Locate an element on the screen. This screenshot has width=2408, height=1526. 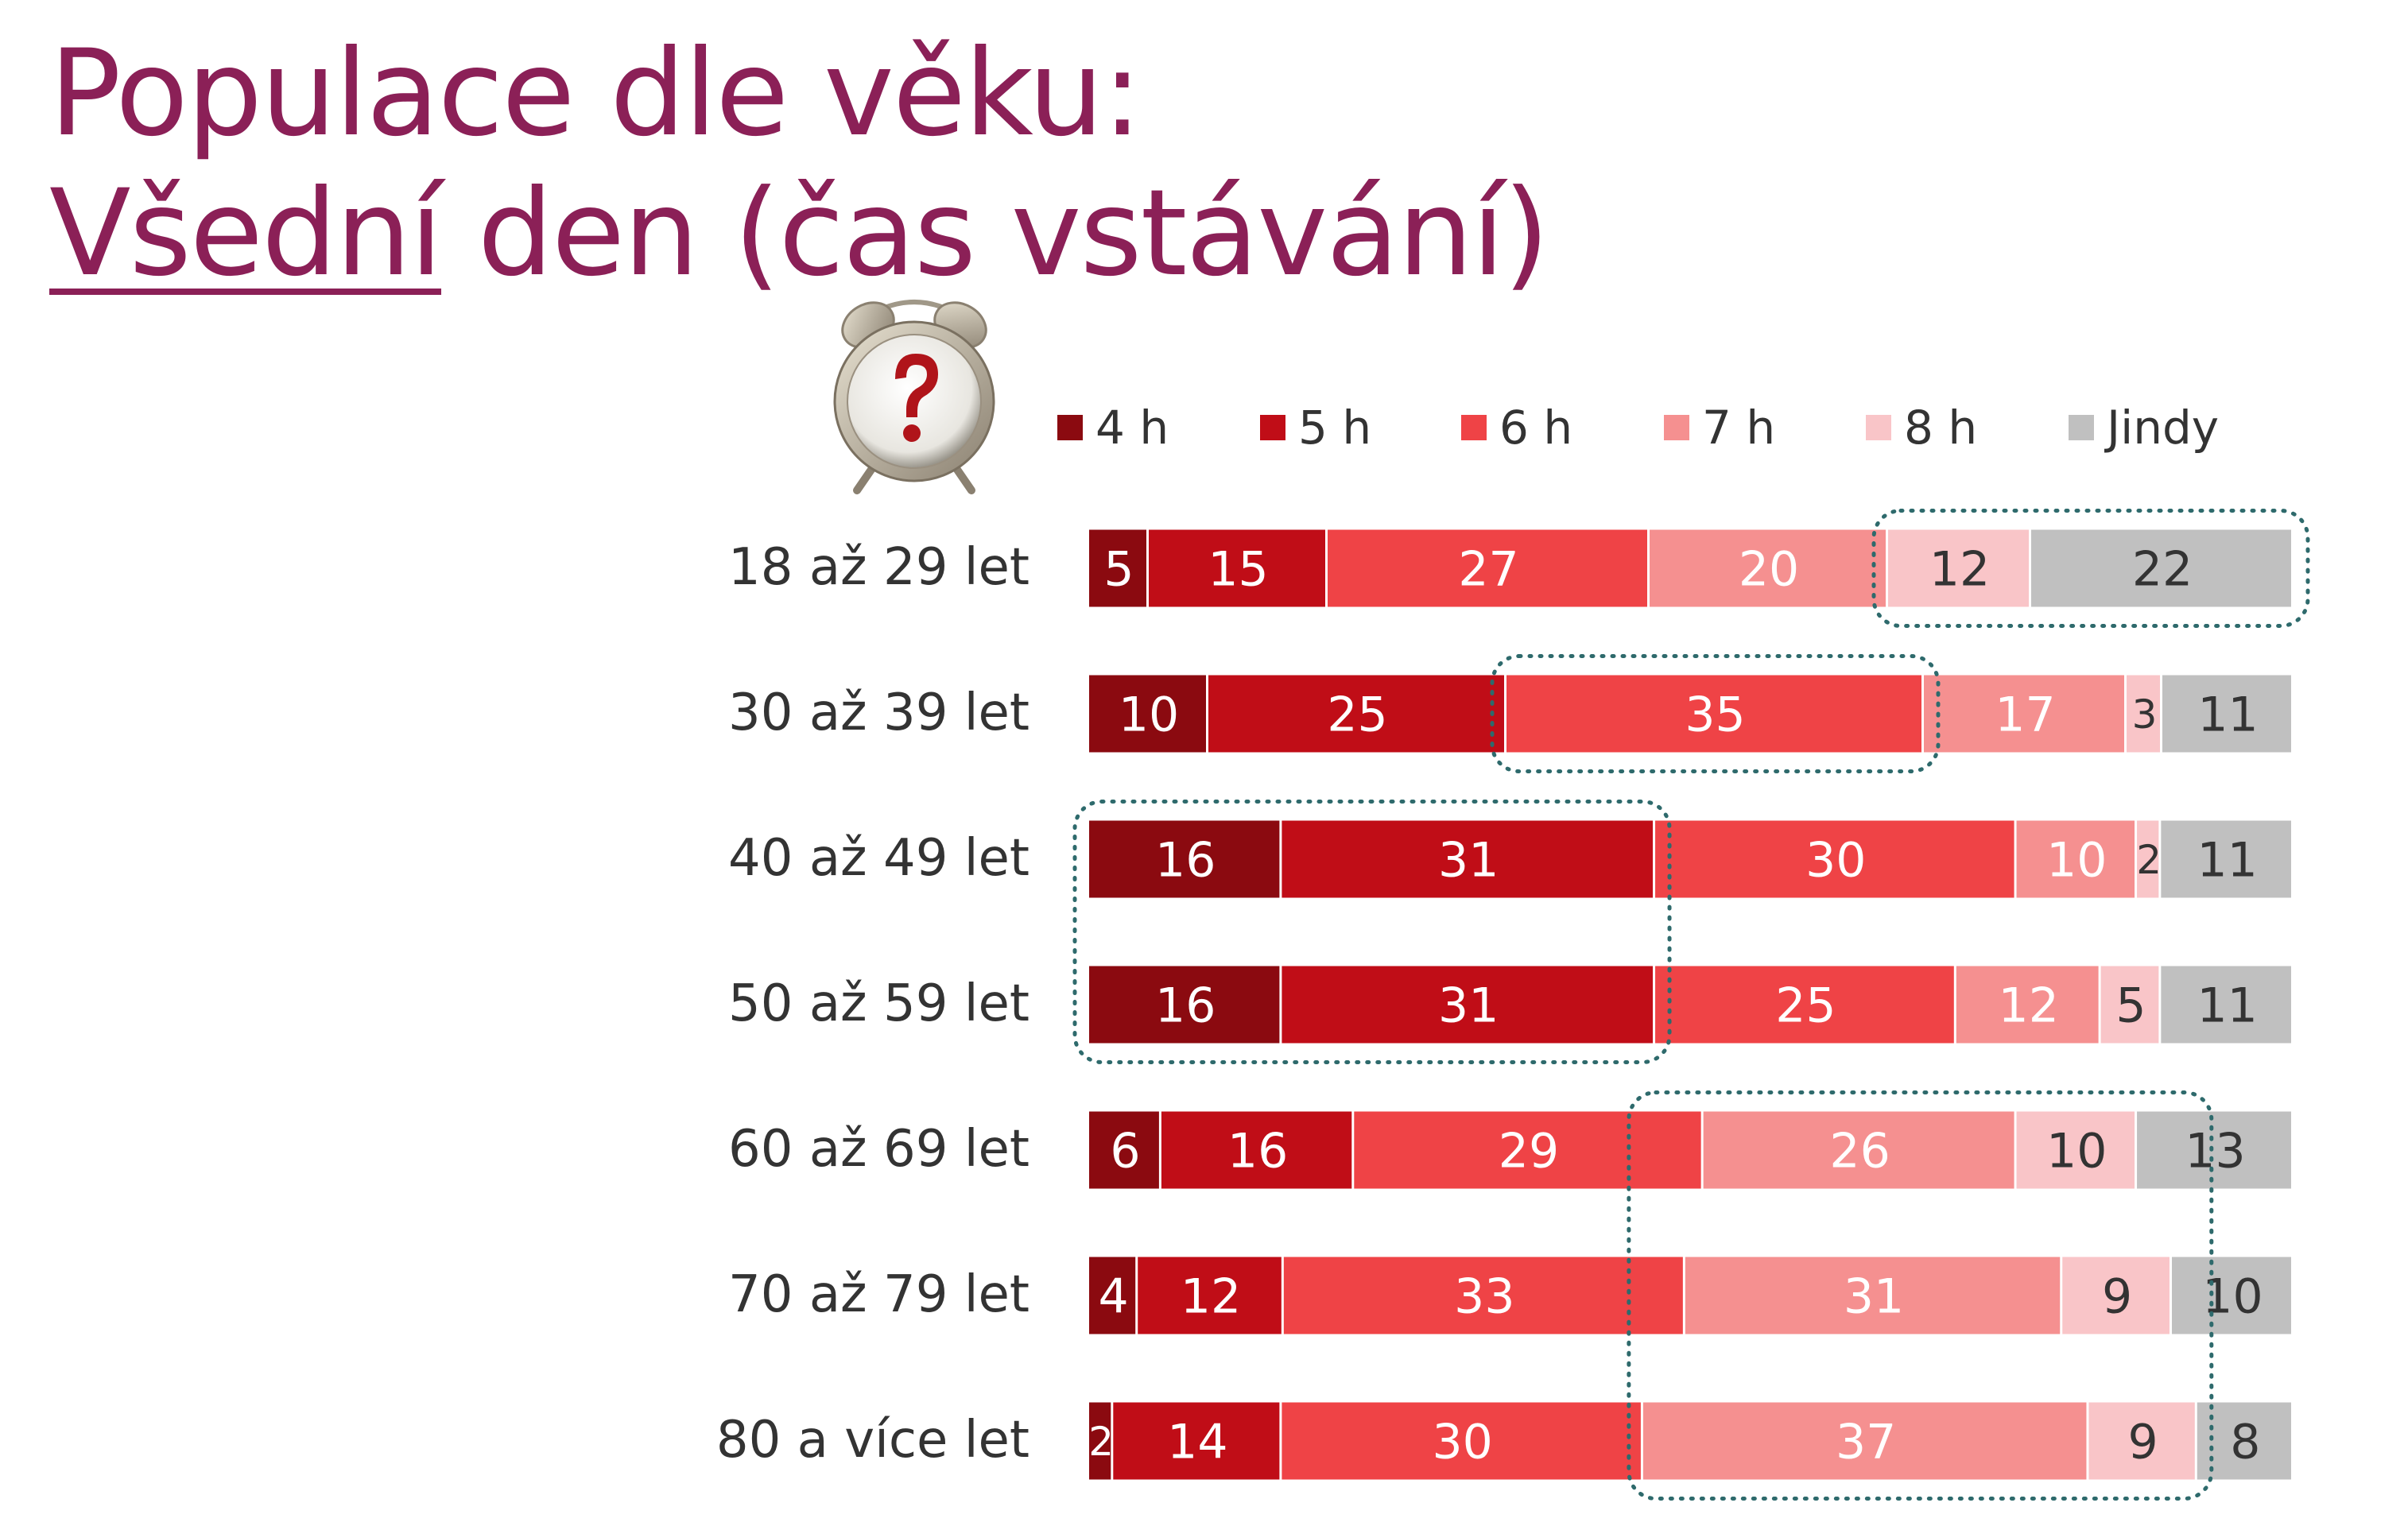
data-label-30-az-39-let-7-h: 17 is located at coordinates (2025, 715).